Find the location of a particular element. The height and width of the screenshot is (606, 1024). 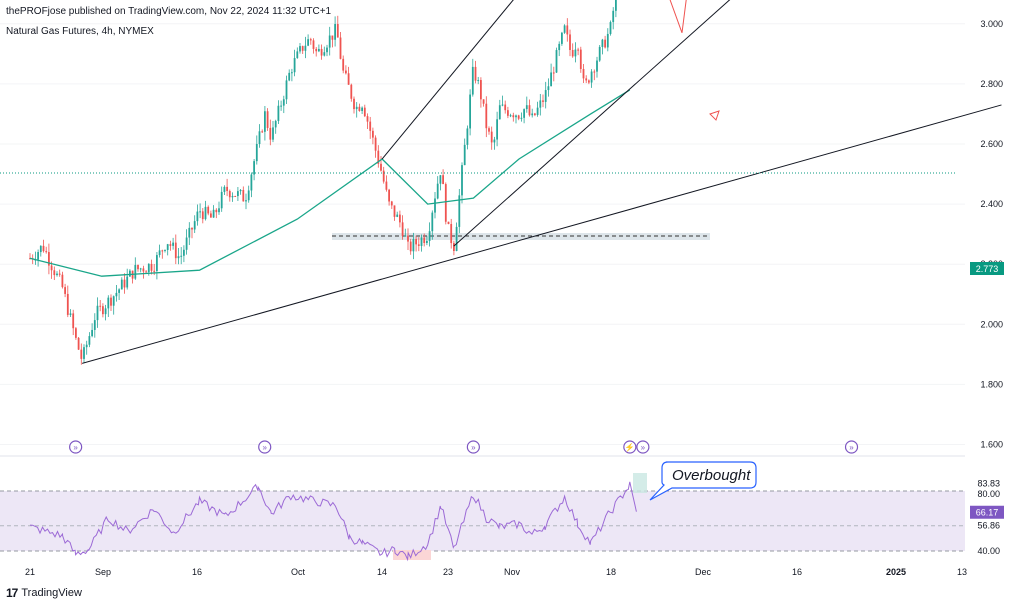

footer-brand: 17 TradingView is located at coordinates (44, 593).